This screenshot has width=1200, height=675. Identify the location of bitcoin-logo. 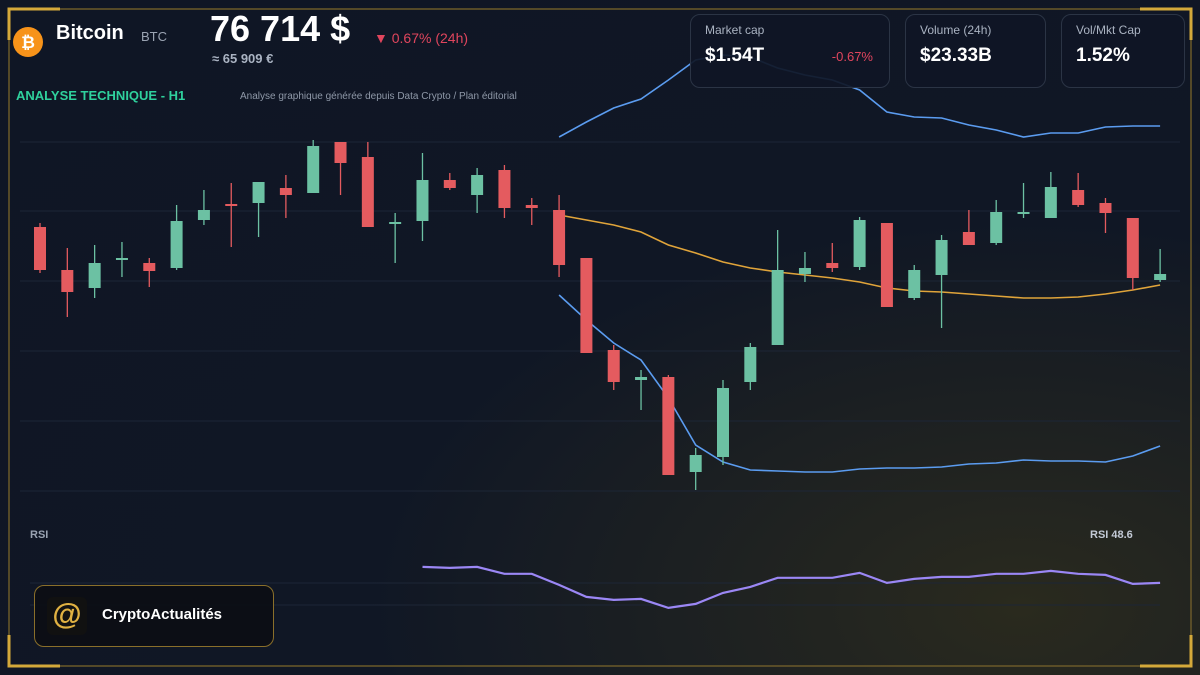
(28, 42).